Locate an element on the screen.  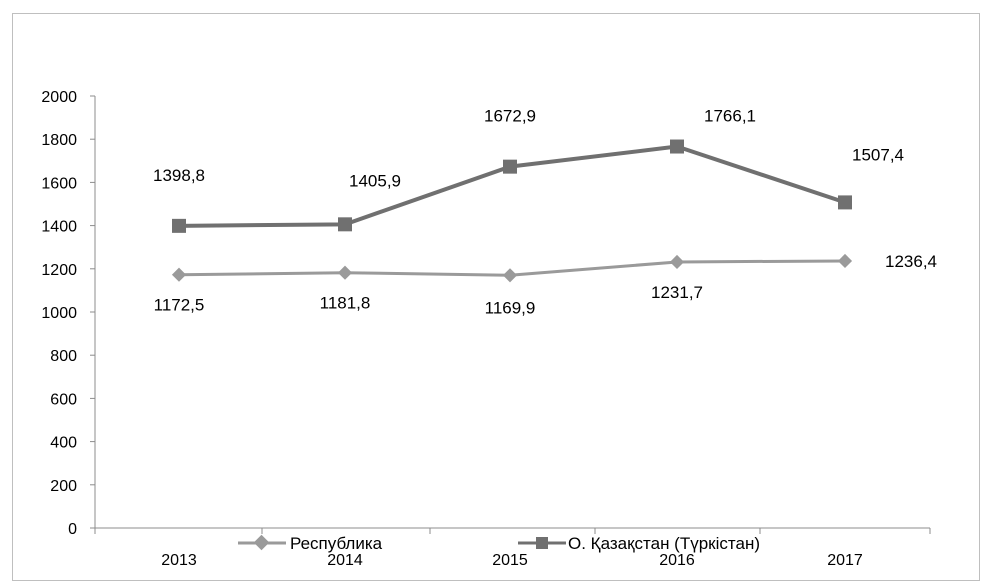
y-tick-label: 1200 is located at coordinates (59, 270).